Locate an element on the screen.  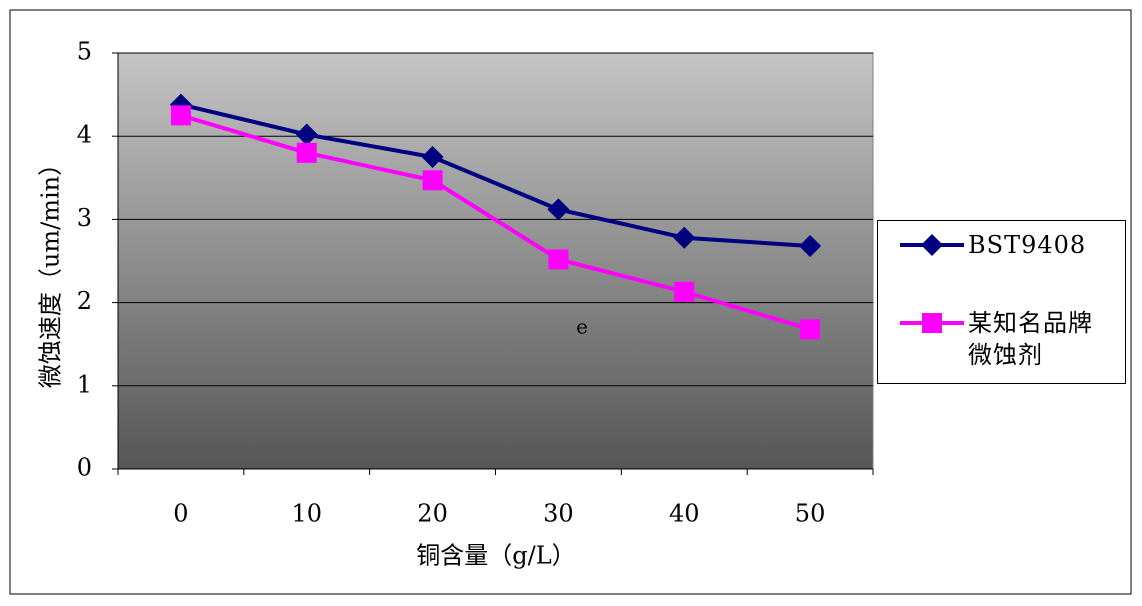
x-tick-label: 30 is located at coordinates (558, 514).